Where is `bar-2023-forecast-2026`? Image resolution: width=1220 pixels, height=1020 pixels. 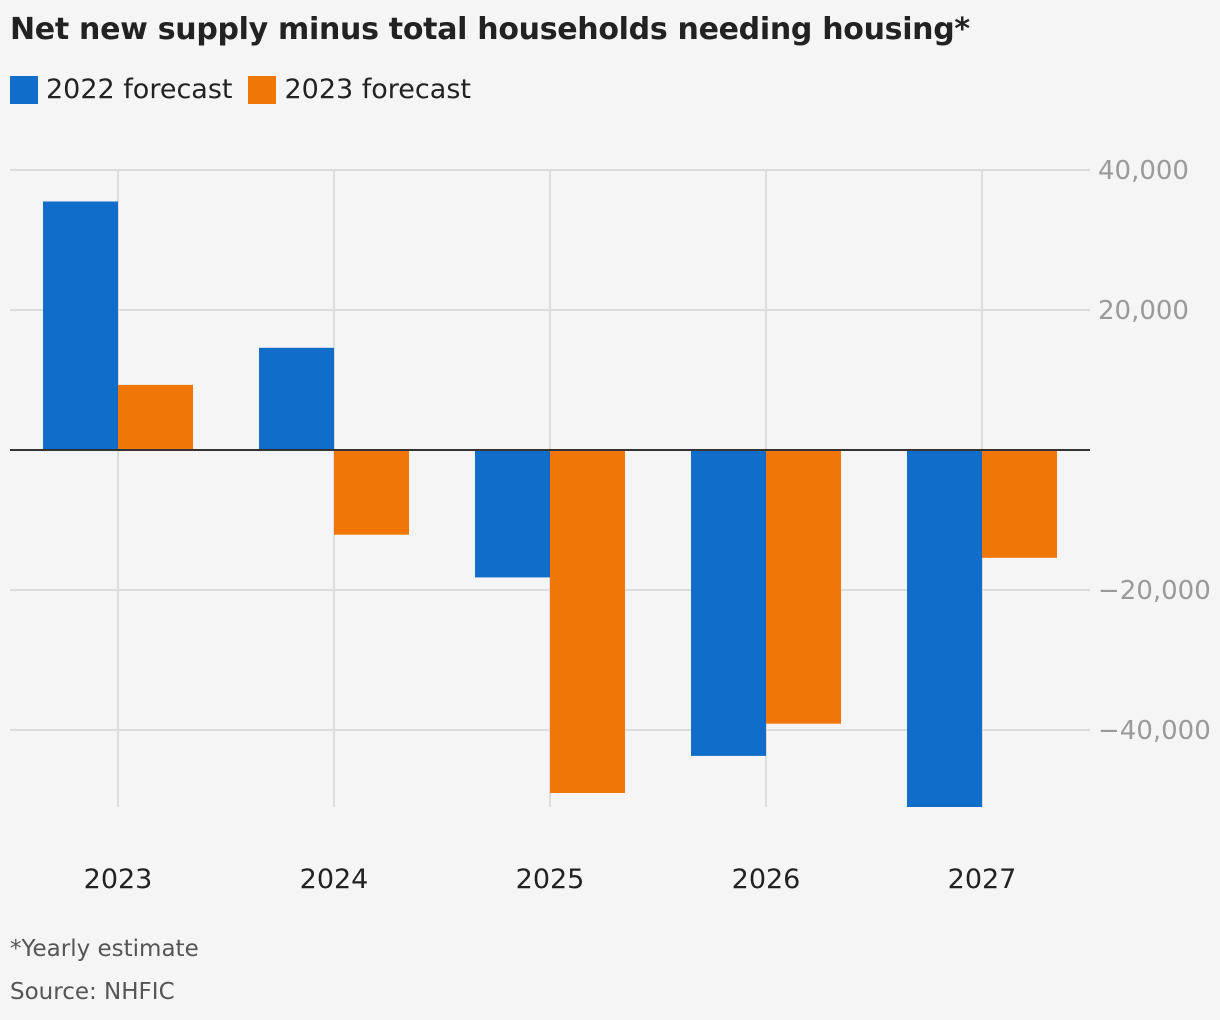 bar-2023-forecast-2026 is located at coordinates (803, 587).